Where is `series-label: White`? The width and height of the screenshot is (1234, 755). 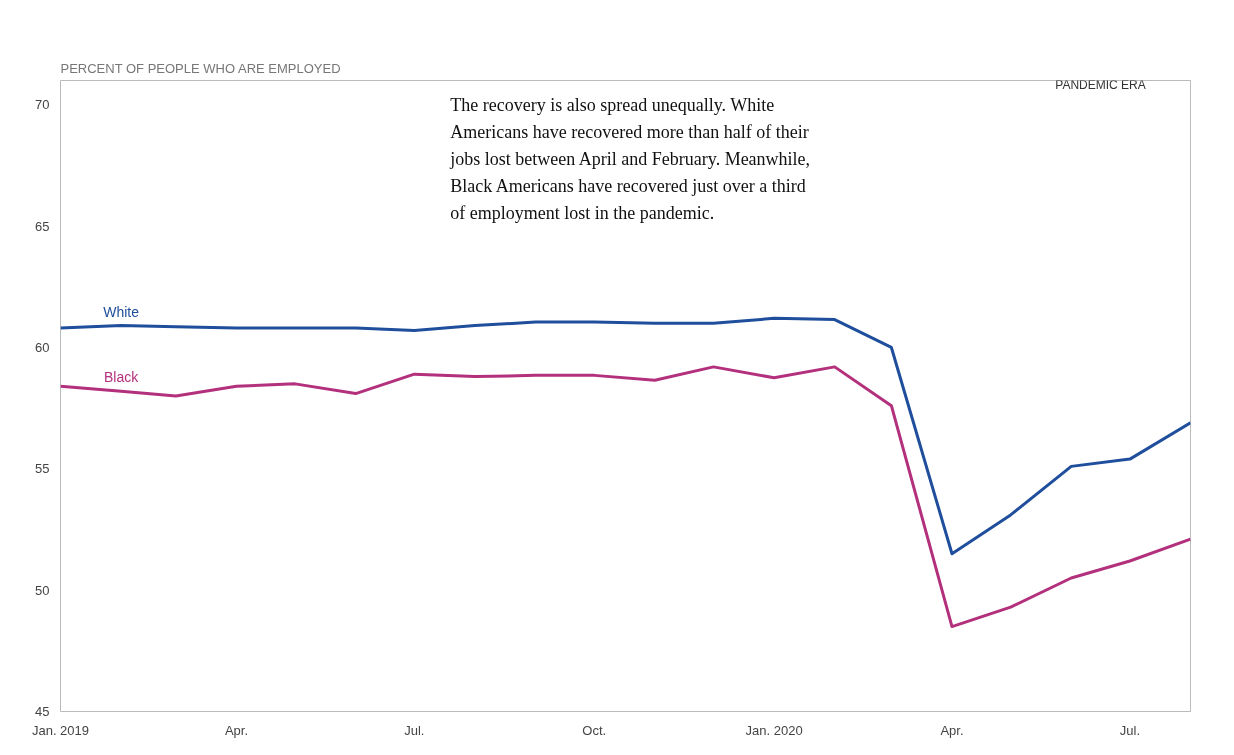 series-label: White is located at coordinates (121, 311).